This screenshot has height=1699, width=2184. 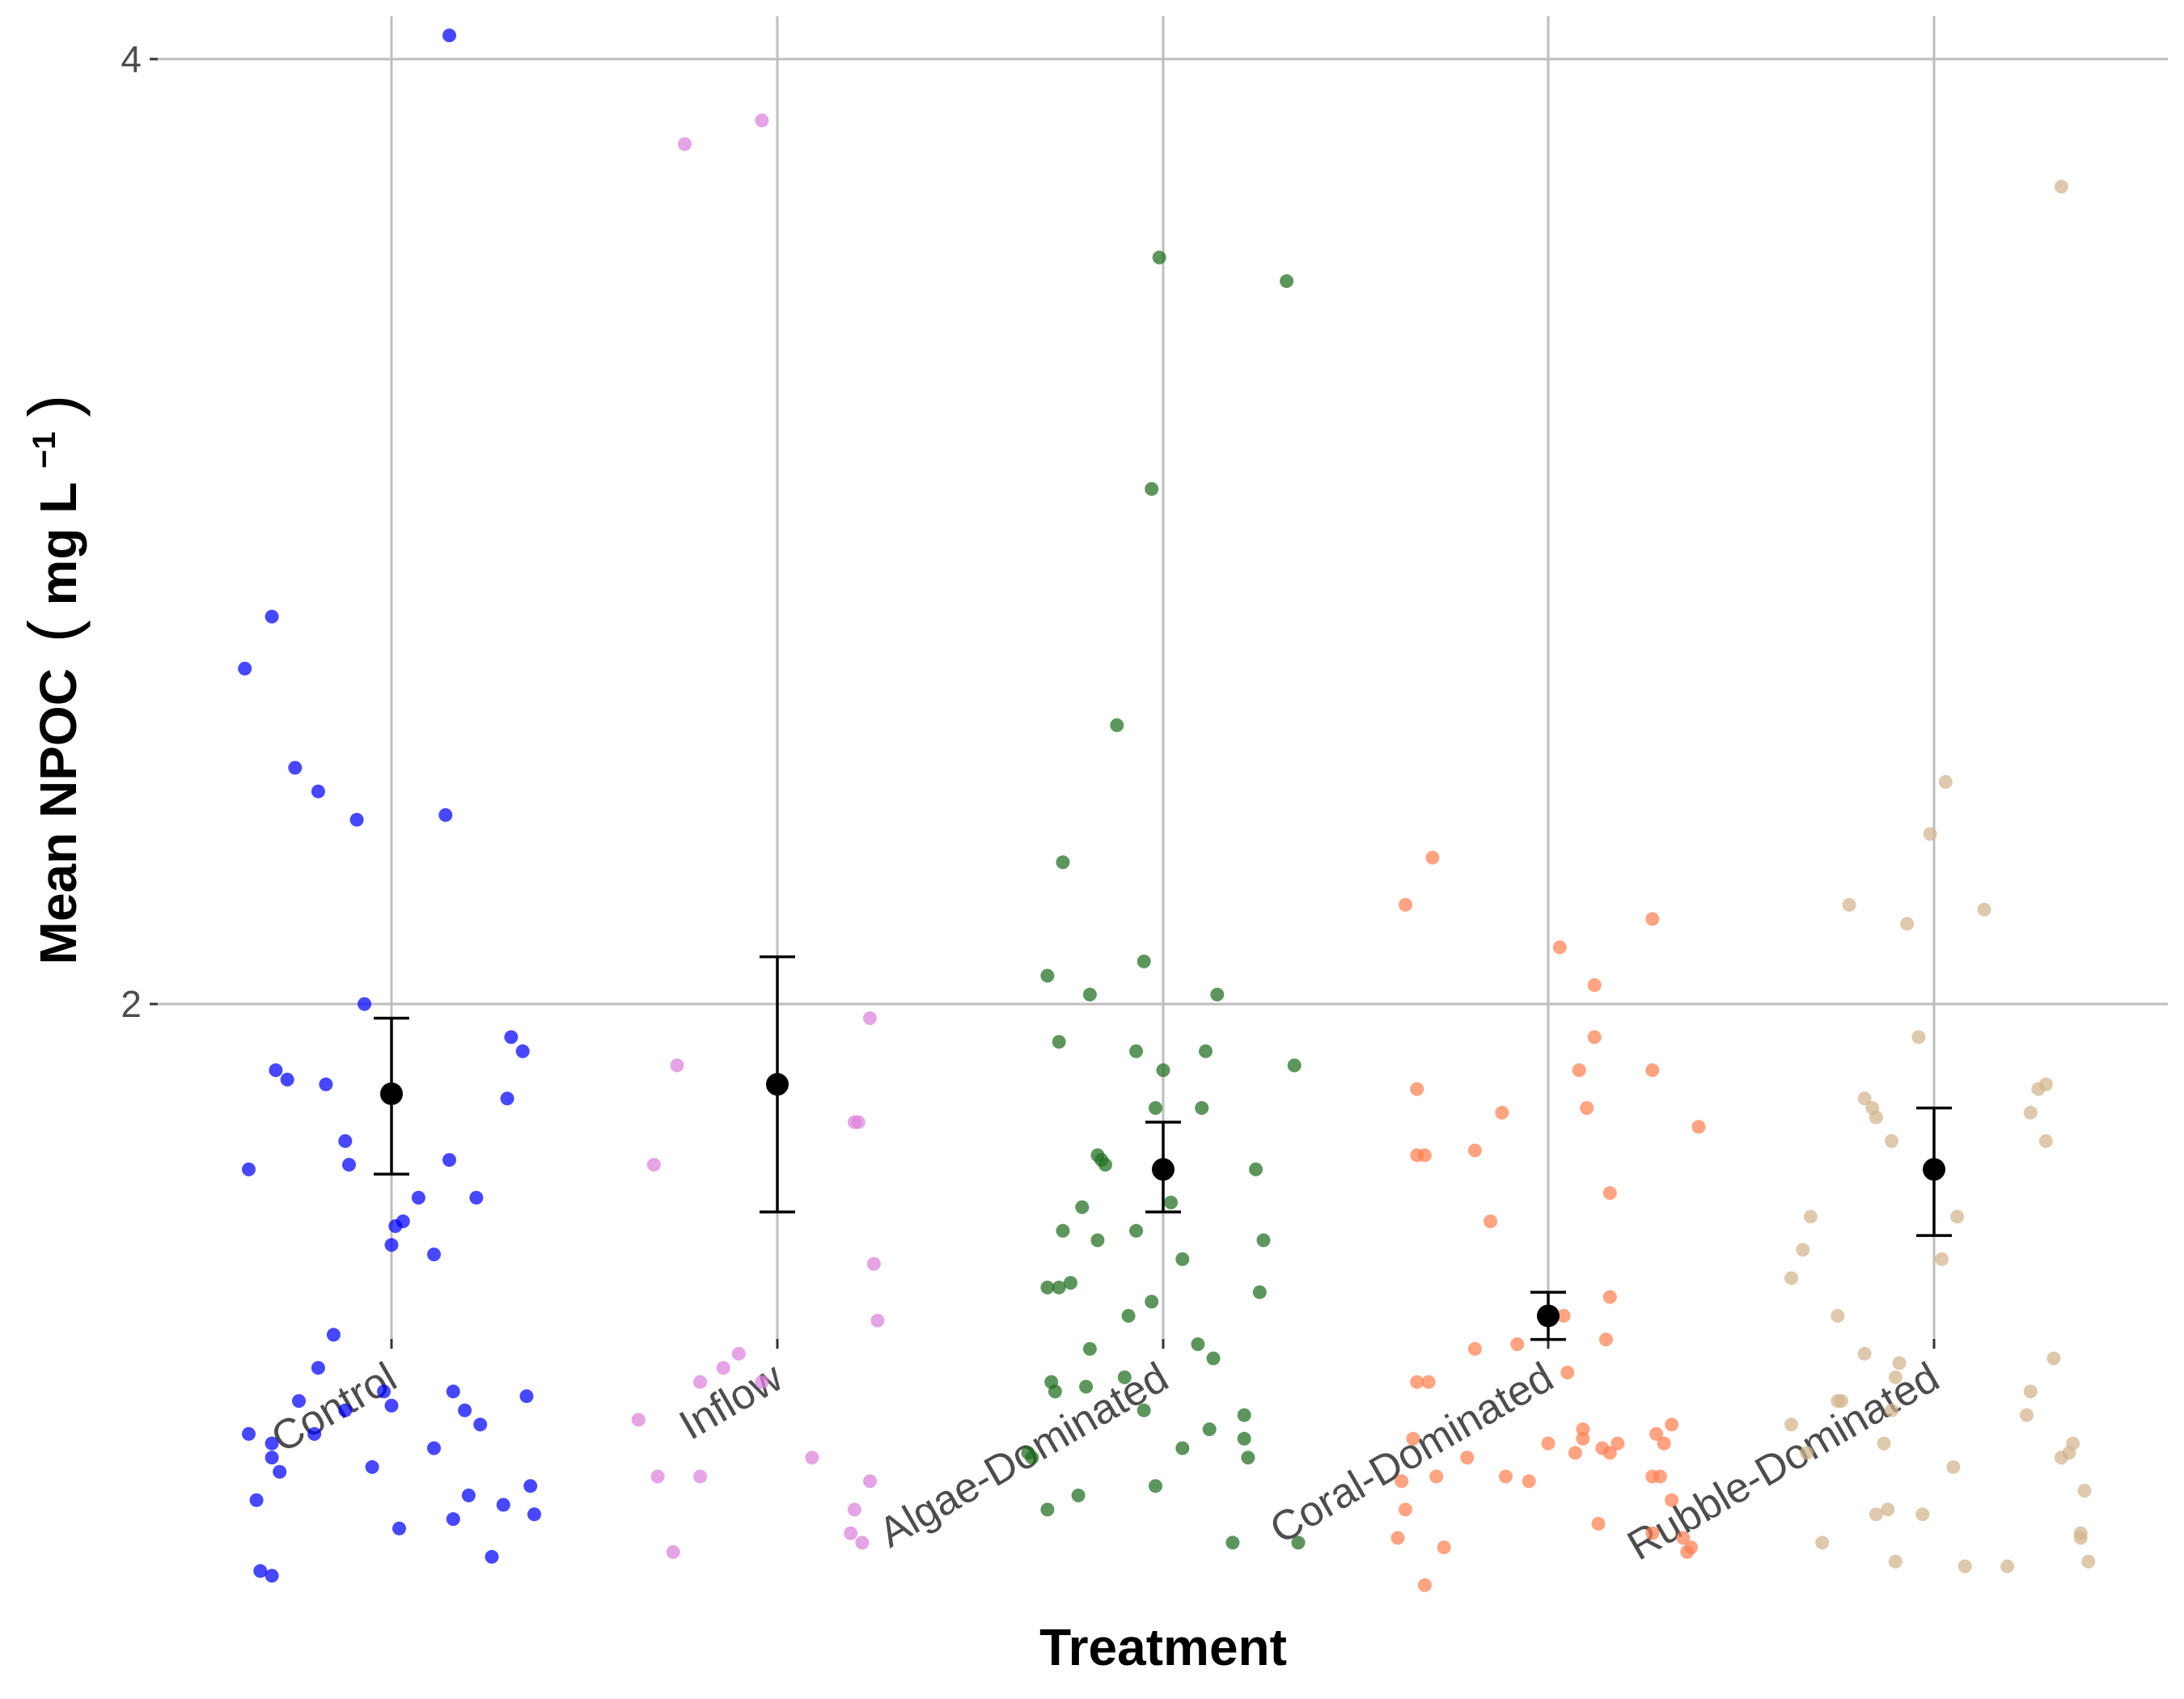 What do you see at coordinates (1163, 1647) in the screenshot?
I see `x-axis-title: Treatment` at bounding box center [1163, 1647].